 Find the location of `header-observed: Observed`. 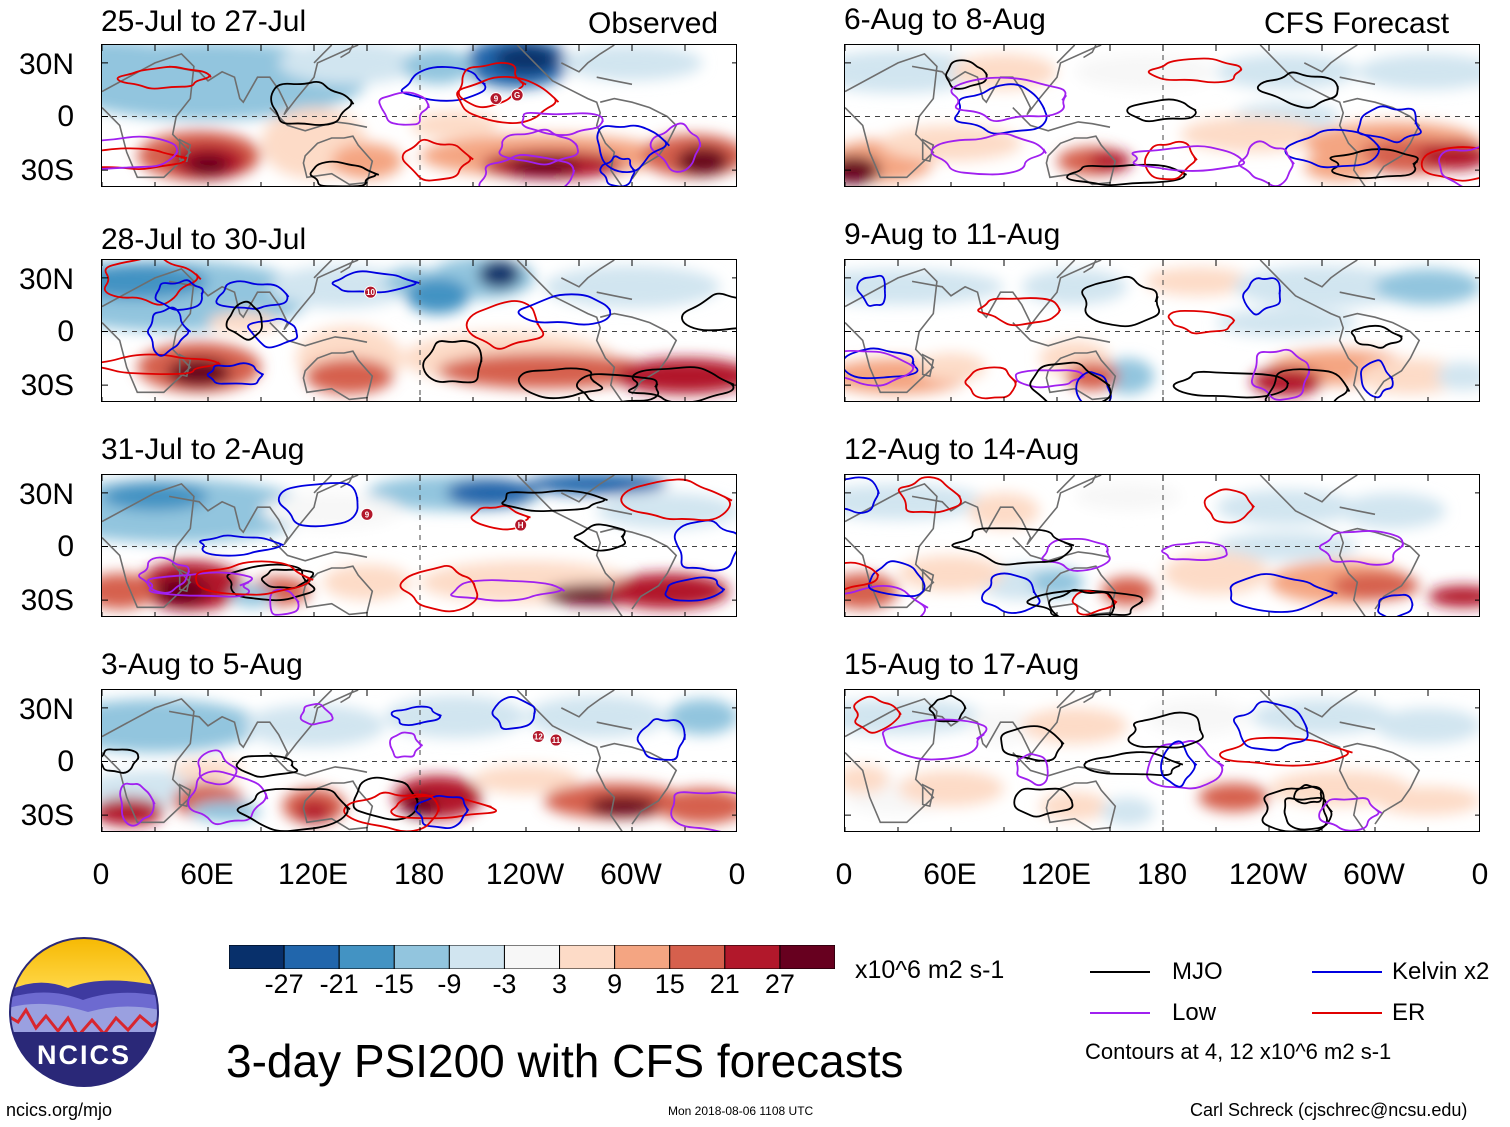

header-observed: Observed is located at coordinates (653, 23).